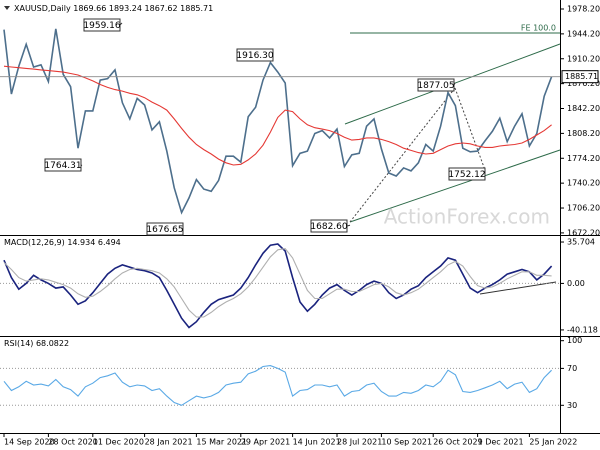 Image resolution: width=600 pixels, height=450 pixels. Describe the element at coordinates (538, 28) in the screenshot. I see `fe-label: FE 100.0` at that location.